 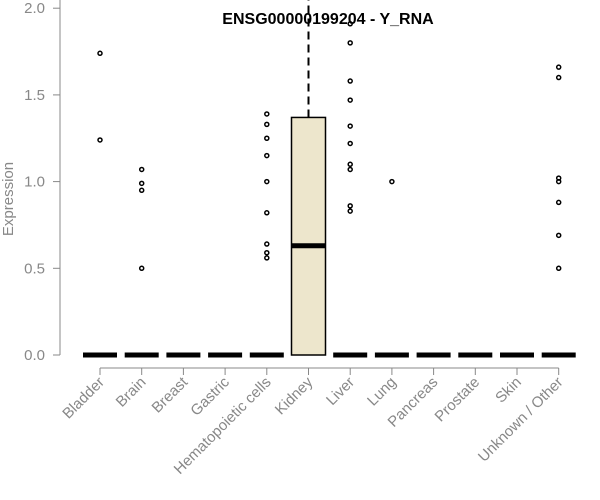 I want to click on x-tick-label: Kidney, so click(x=294, y=395).